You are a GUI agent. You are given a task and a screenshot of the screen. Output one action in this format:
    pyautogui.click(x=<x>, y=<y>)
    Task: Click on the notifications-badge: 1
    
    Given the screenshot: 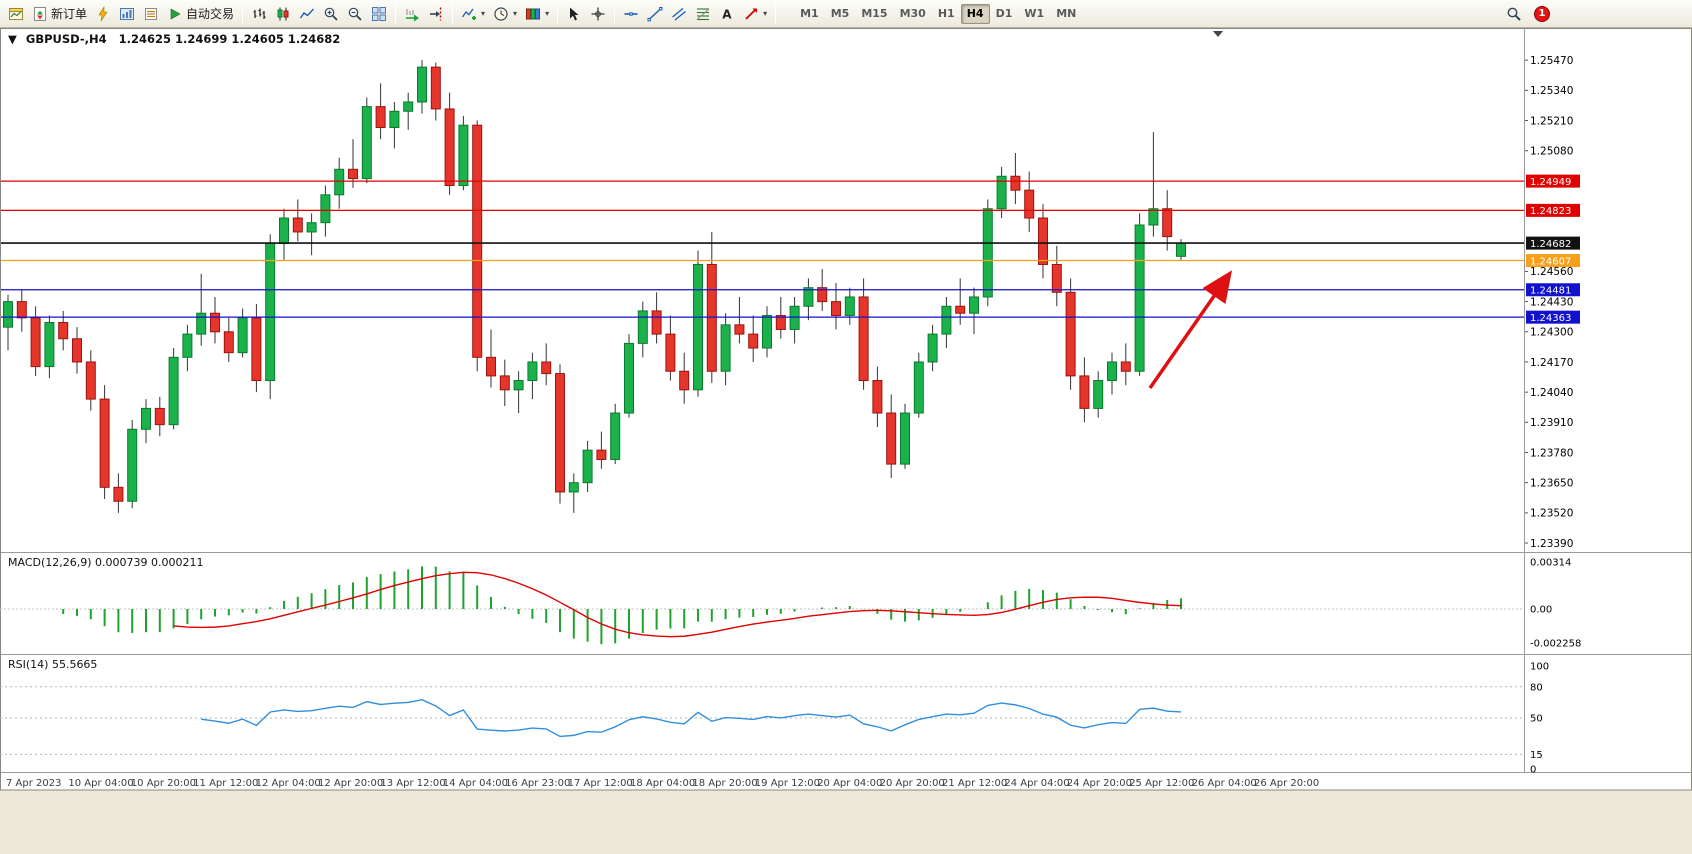 What is the action you would take?
    pyautogui.click(x=1542, y=13)
    